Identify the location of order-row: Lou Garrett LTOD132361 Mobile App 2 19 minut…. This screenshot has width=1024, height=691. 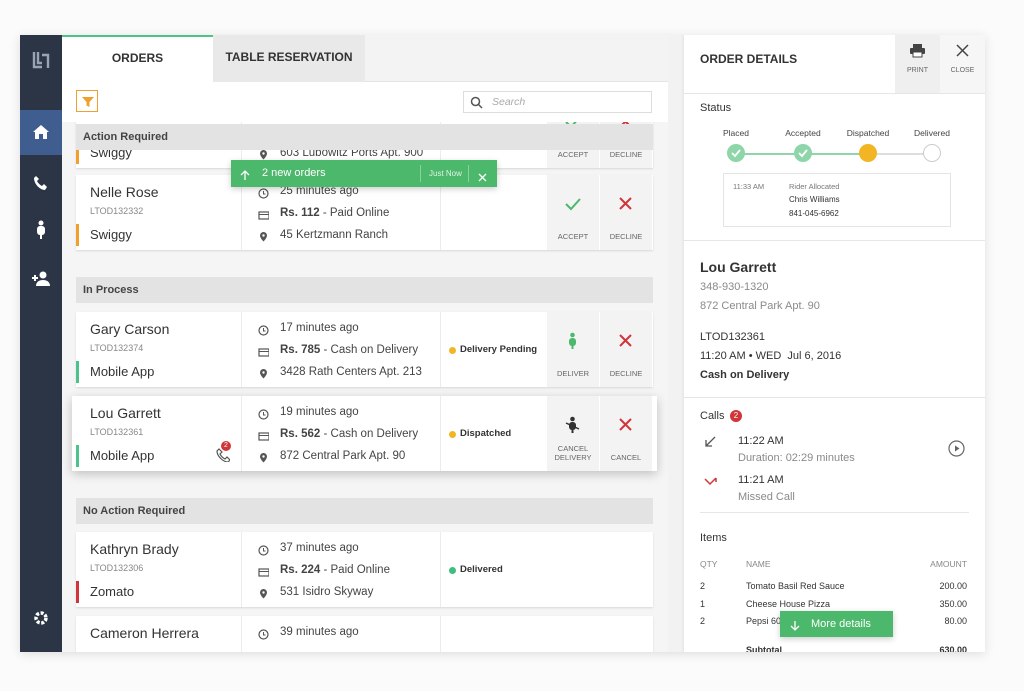
(364, 433).